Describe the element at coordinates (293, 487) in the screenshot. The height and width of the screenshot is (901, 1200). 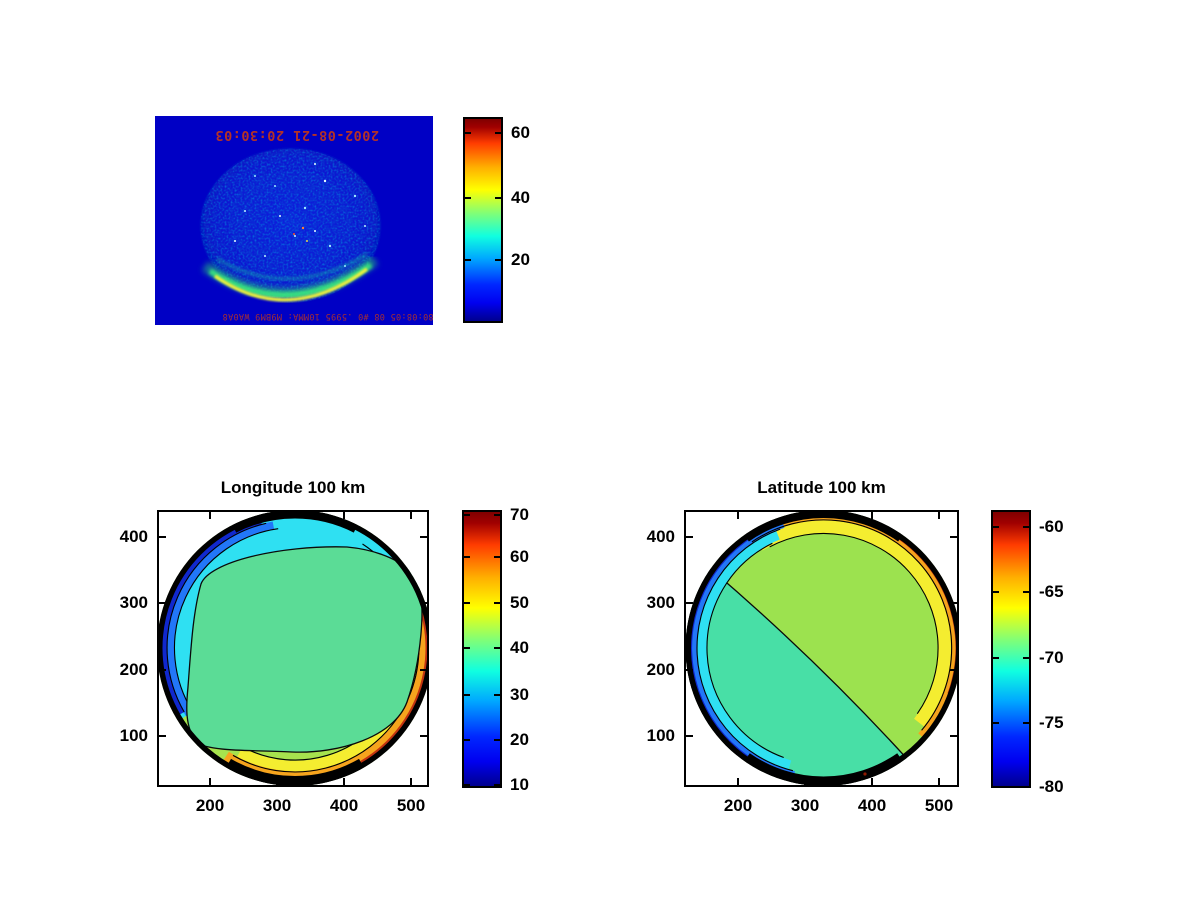
I see `longitude-plot-title: Longitude 100 km` at that location.